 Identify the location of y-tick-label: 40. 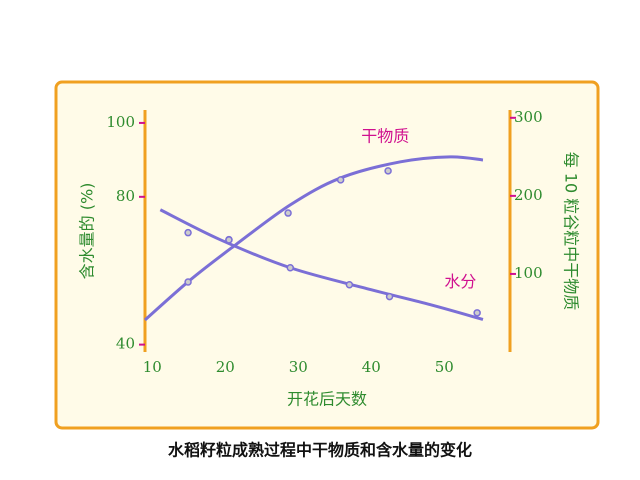
(125, 344).